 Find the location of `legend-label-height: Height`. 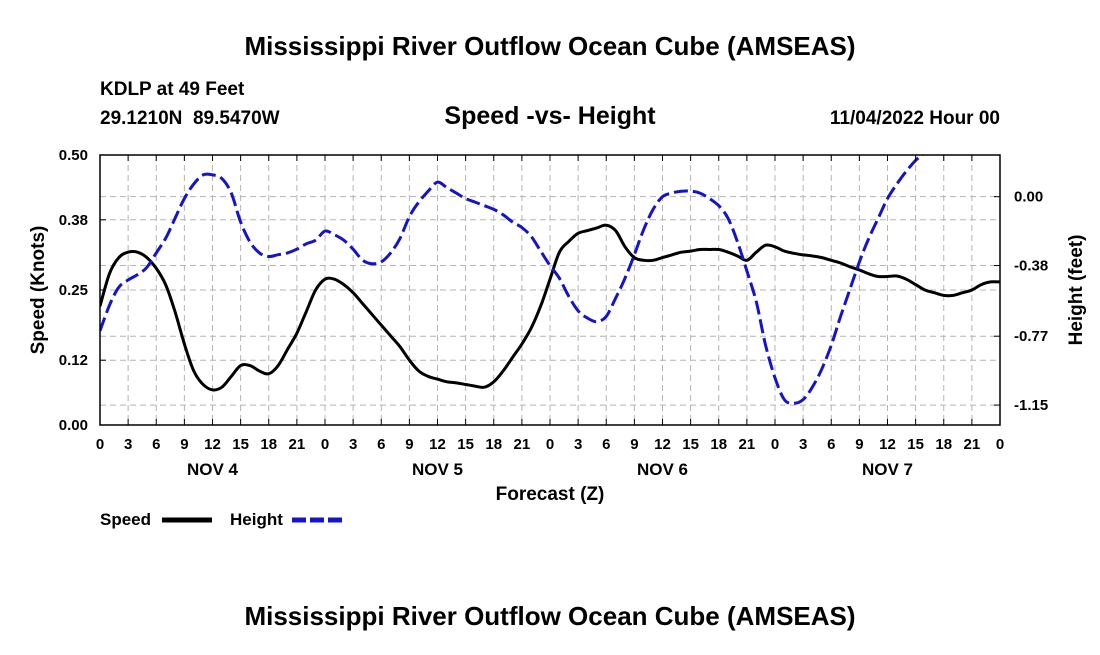

legend-label-height: Height is located at coordinates (256, 519).